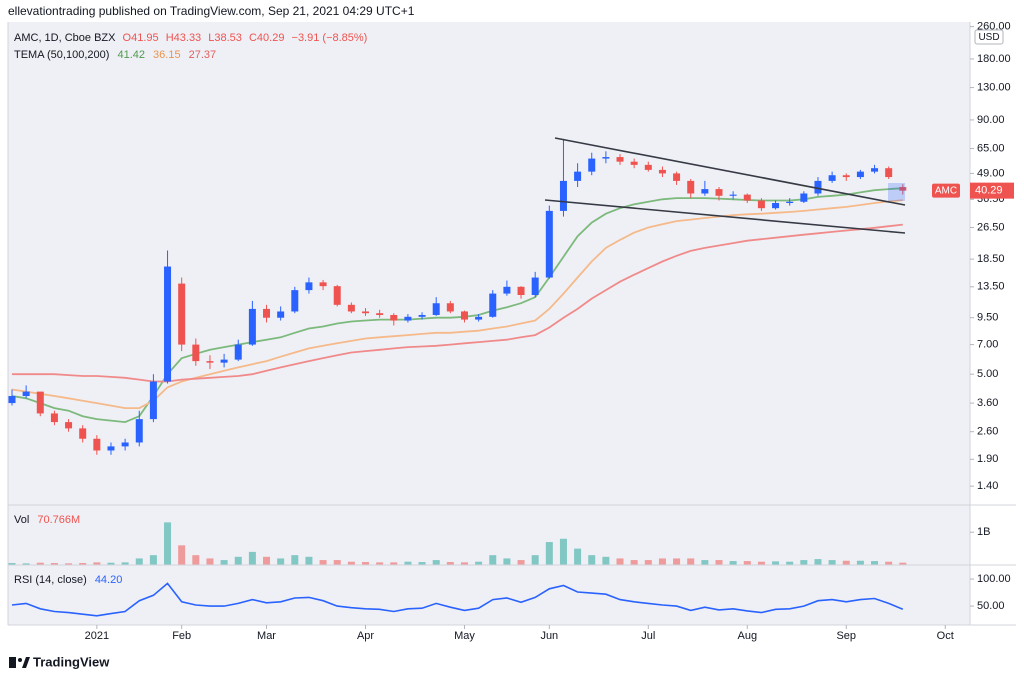  What do you see at coordinates (266, 636) in the screenshot?
I see `x-tick-label: Mar` at bounding box center [266, 636].